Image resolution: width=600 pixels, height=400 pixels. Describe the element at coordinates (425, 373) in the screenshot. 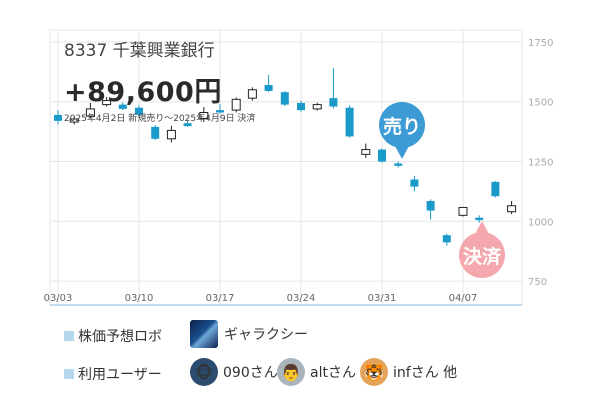

I see `user-name: infさん 他` at that location.